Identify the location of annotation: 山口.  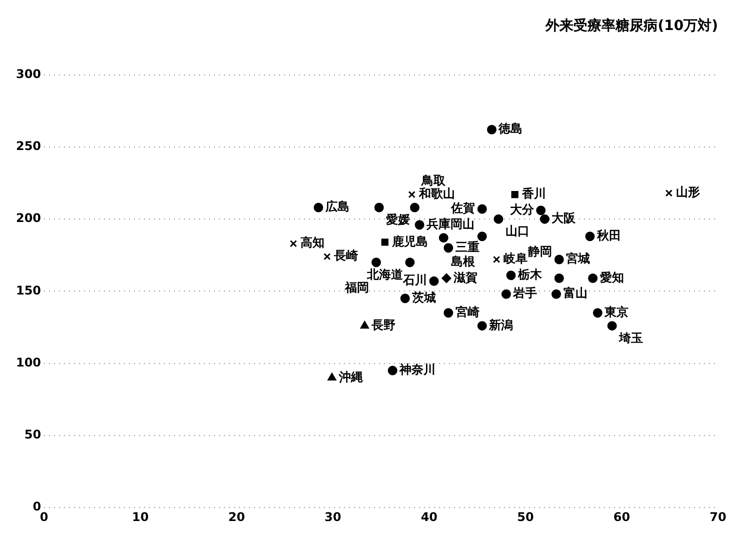
(517, 231).